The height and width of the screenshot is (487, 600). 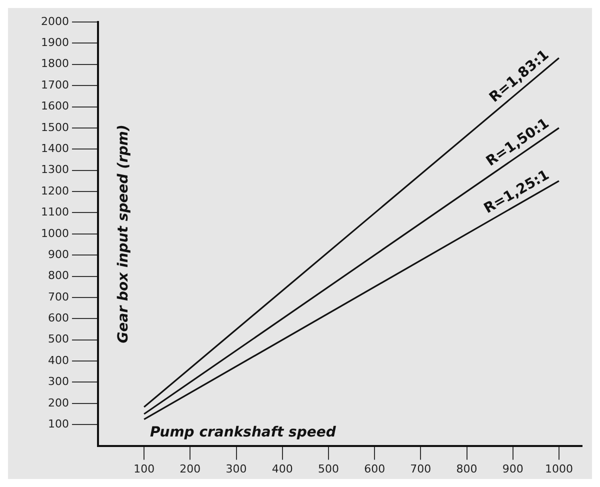 I want to click on x-tick-label: 900, so click(x=513, y=469).